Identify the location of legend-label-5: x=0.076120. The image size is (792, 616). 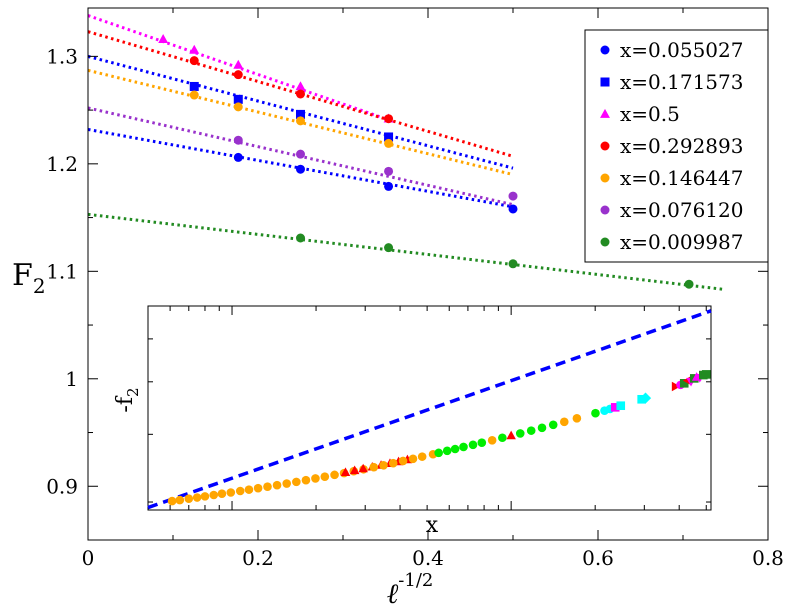
(681, 210).